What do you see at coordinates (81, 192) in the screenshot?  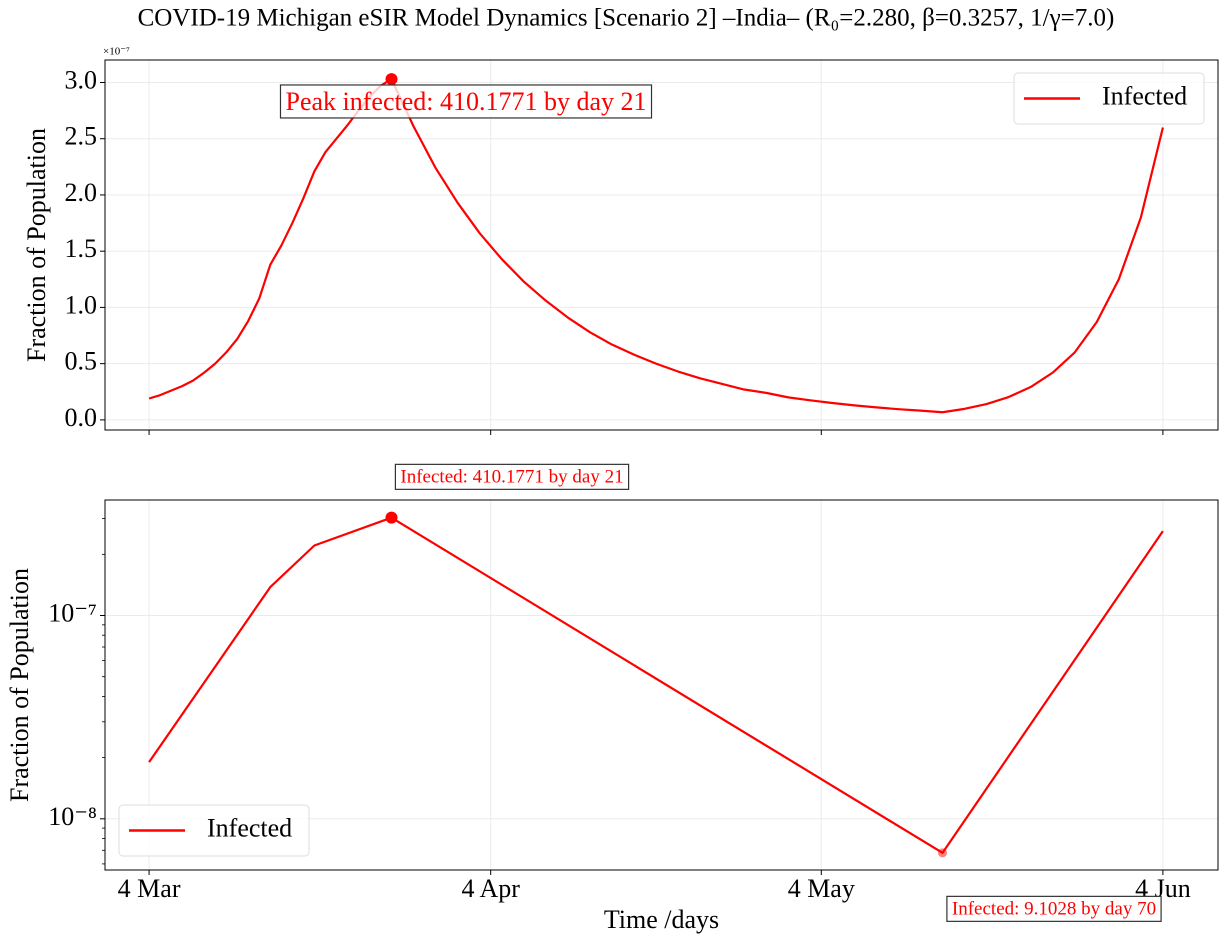 I see `y-tick-label: 2.0` at bounding box center [81, 192].